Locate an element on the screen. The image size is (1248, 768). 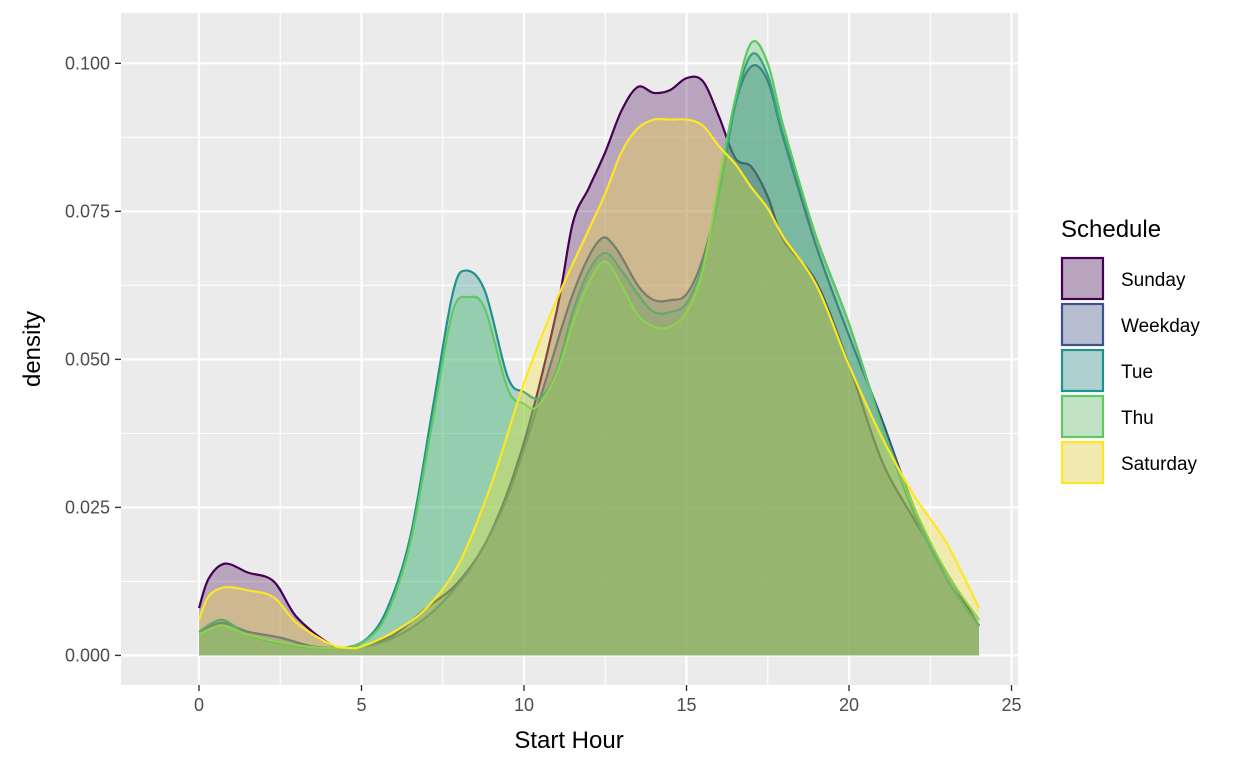
y-tick-label: 0.075 is located at coordinates (87, 211).